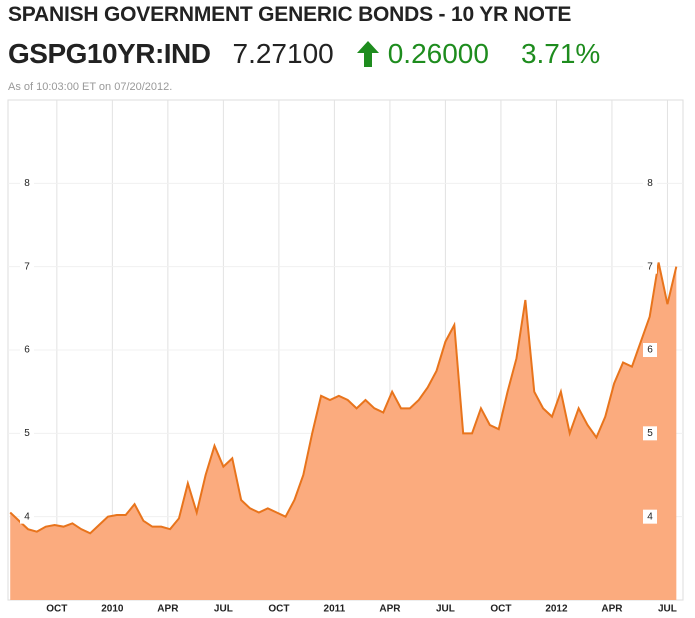 The height and width of the screenshot is (618, 695). Describe the element at coordinates (335, 609) in the screenshot. I see `x-tick-label: 2011` at that location.